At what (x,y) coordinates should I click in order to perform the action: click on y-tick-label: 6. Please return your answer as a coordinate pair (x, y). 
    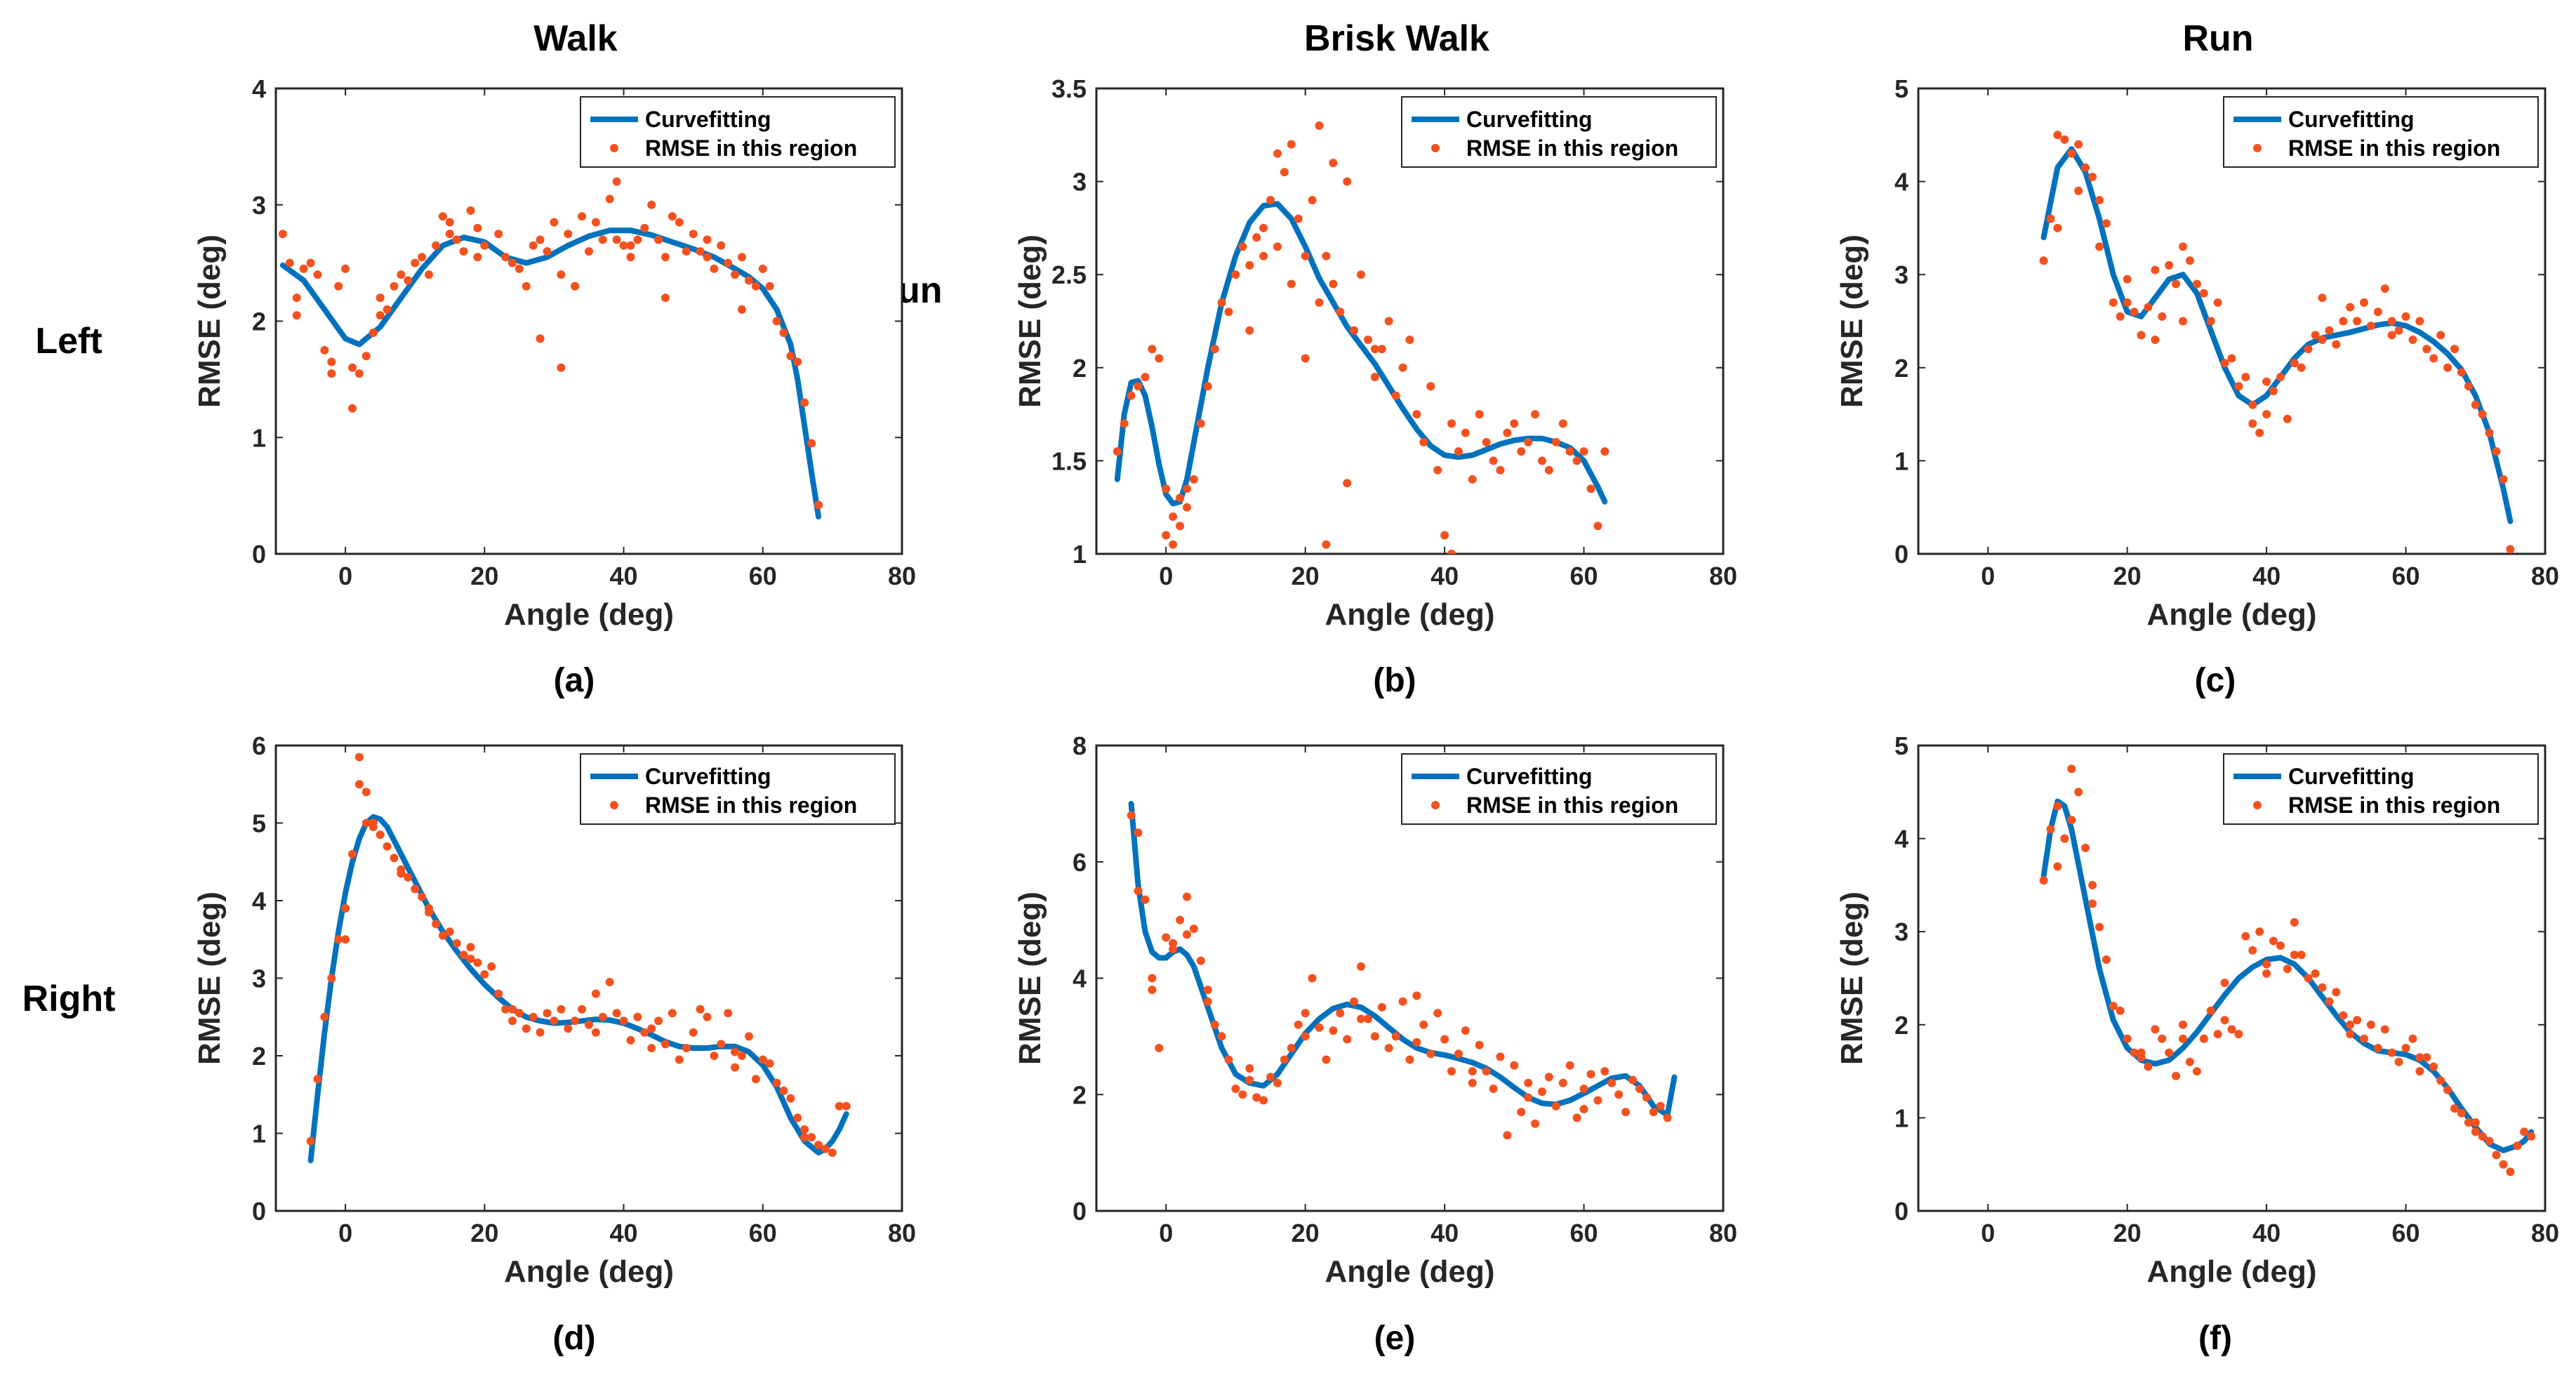
    Looking at the image, I should click on (259, 745).